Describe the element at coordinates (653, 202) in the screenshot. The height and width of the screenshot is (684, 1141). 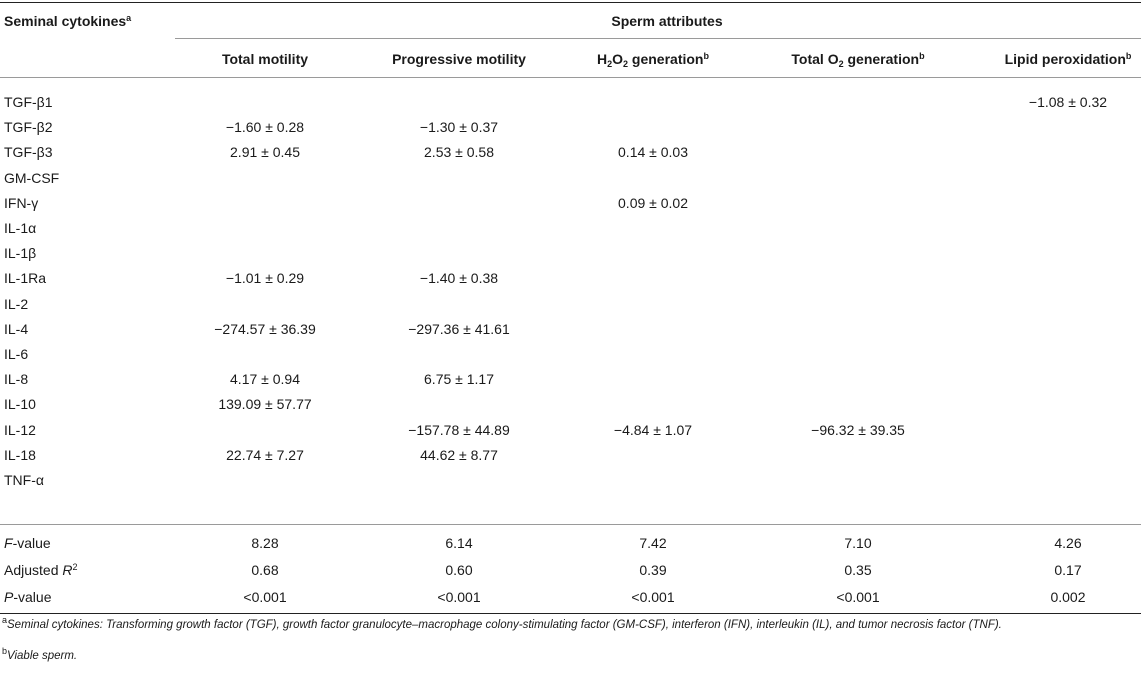
I see `table-cell: 0.09 ± 0.02` at that location.